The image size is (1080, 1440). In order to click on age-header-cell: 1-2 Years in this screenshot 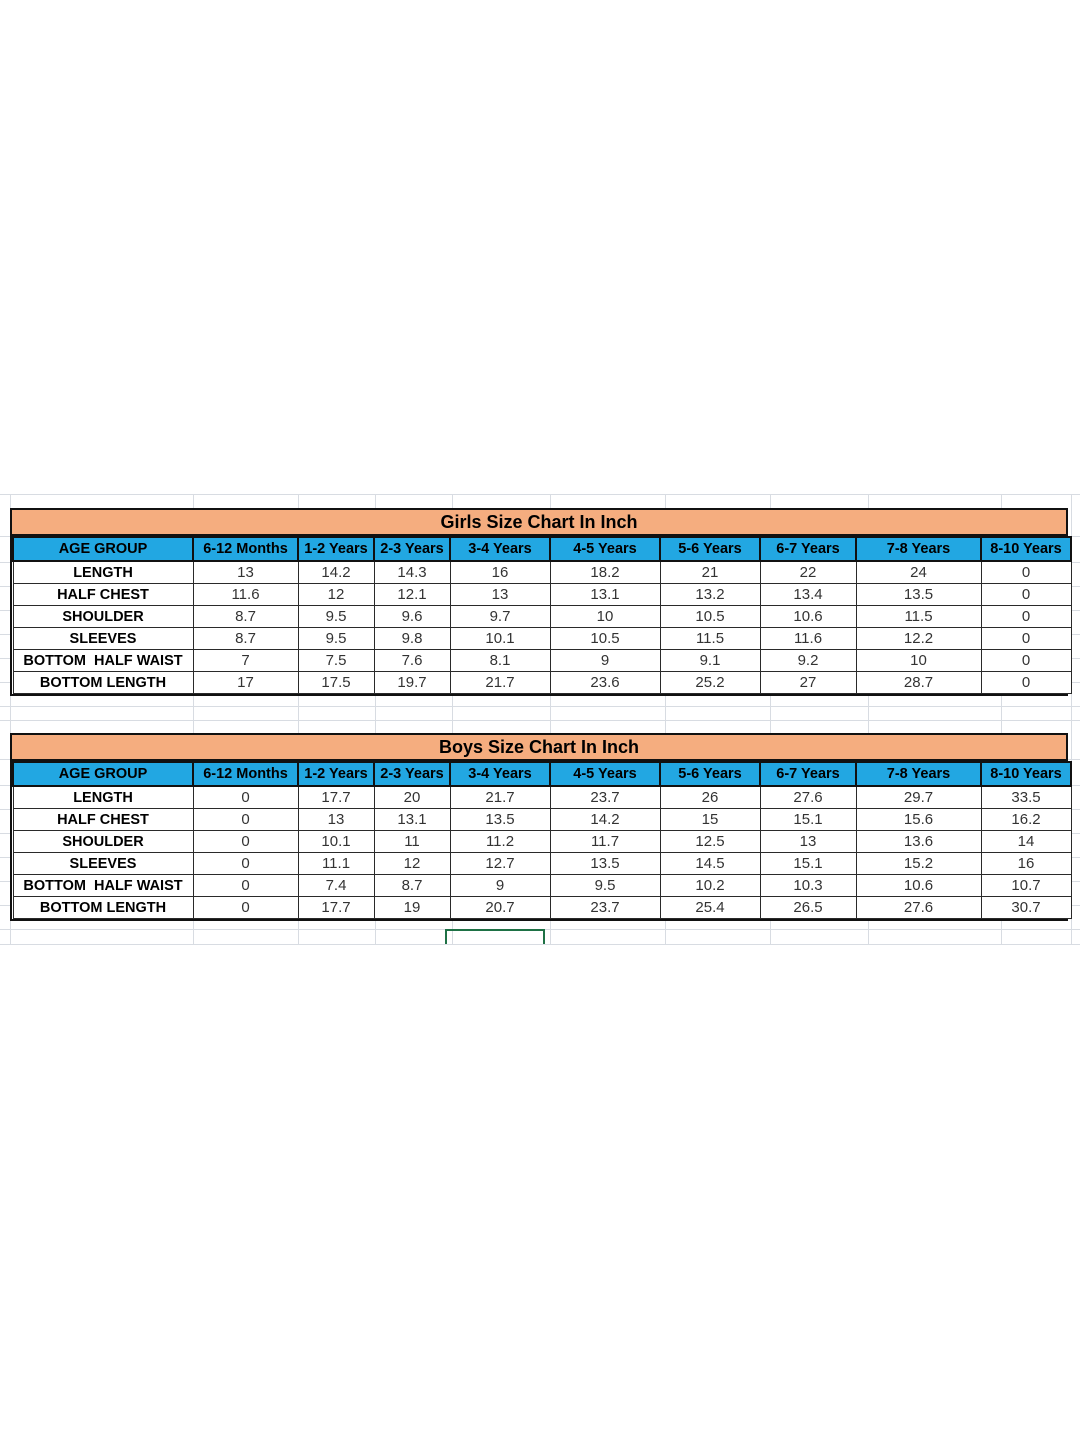, I will do `click(336, 774)`.